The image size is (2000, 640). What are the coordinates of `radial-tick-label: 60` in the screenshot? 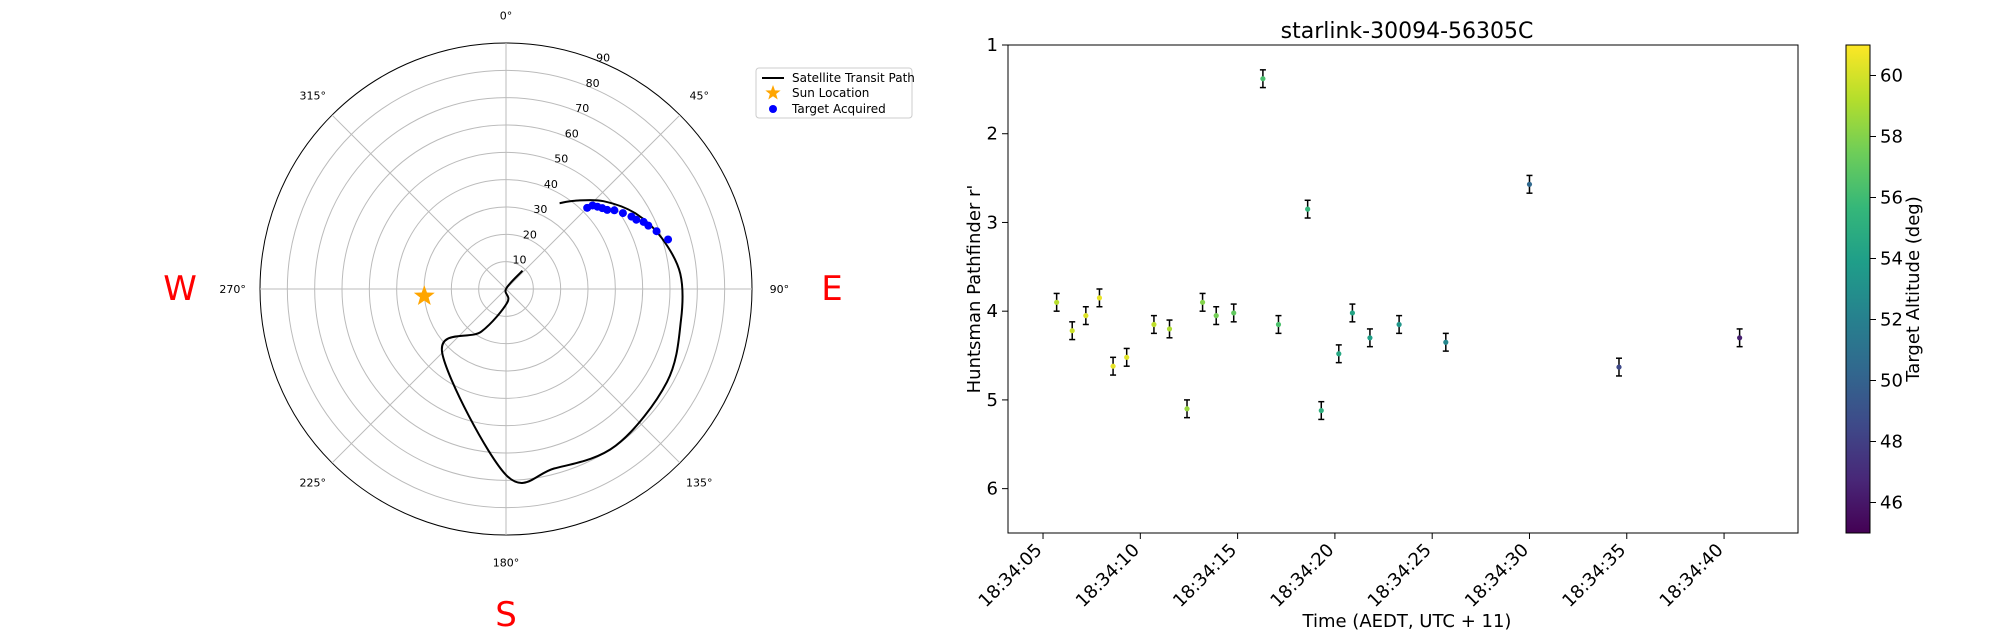 It's located at (572, 133).